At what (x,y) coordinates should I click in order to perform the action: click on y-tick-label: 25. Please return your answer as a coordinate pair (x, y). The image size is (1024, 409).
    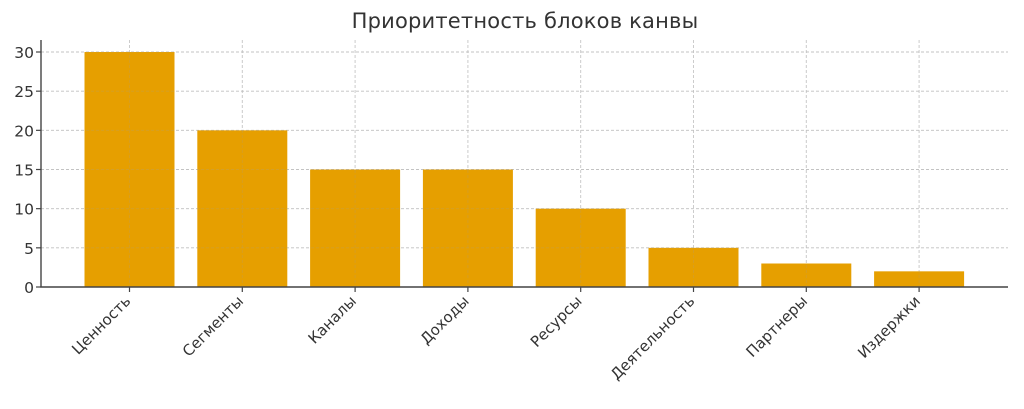
    Looking at the image, I should click on (24, 92).